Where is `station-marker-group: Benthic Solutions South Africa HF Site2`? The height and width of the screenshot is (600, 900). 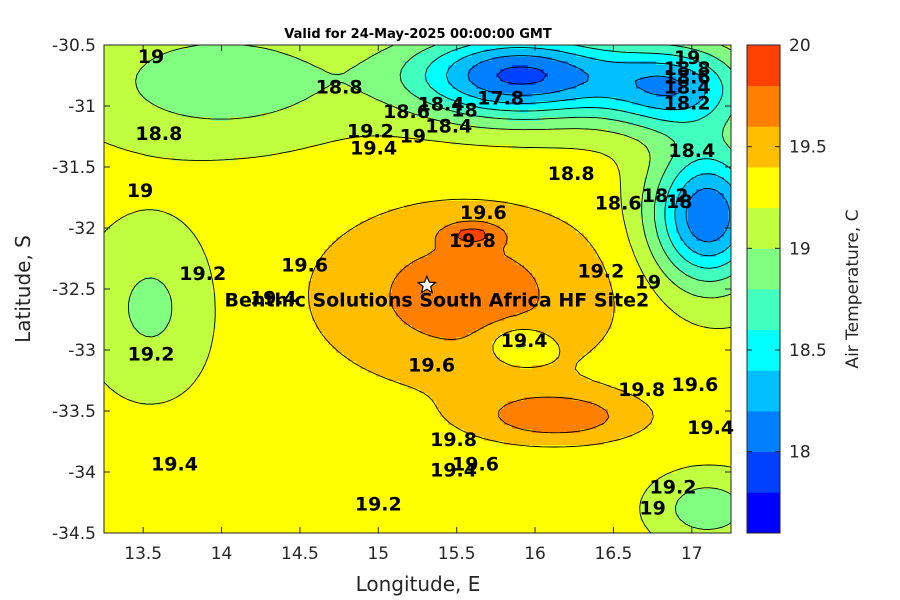
station-marker-group: Benthic Solutions South Africa HF Site2 is located at coordinates (437, 292).